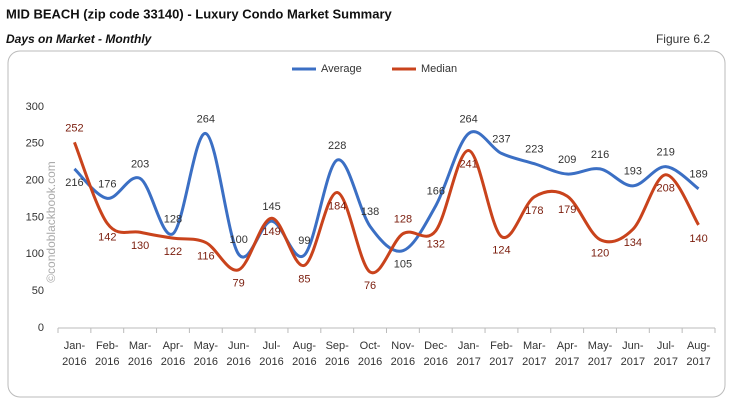 This screenshot has height=412, width=733. Describe the element at coordinates (35, 217) in the screenshot. I see `y-tick-label: 150` at that location.